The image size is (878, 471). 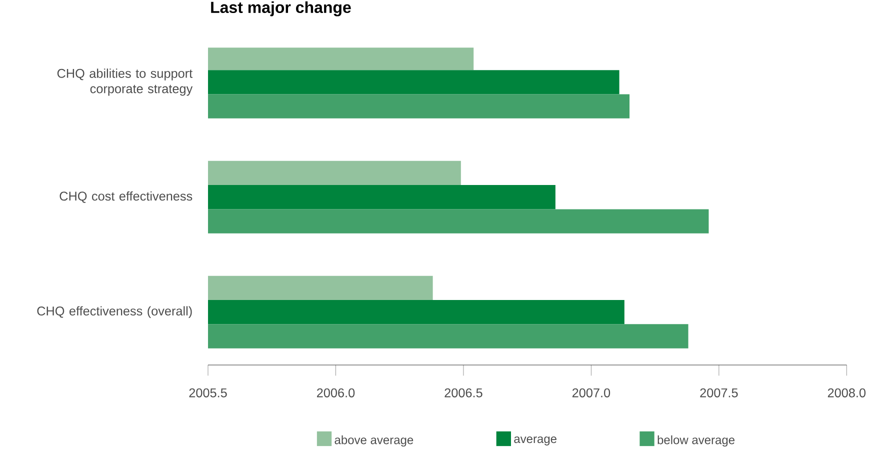 What do you see at coordinates (208, 393) in the screenshot?
I see `x-tick-label: 2005.5` at bounding box center [208, 393].